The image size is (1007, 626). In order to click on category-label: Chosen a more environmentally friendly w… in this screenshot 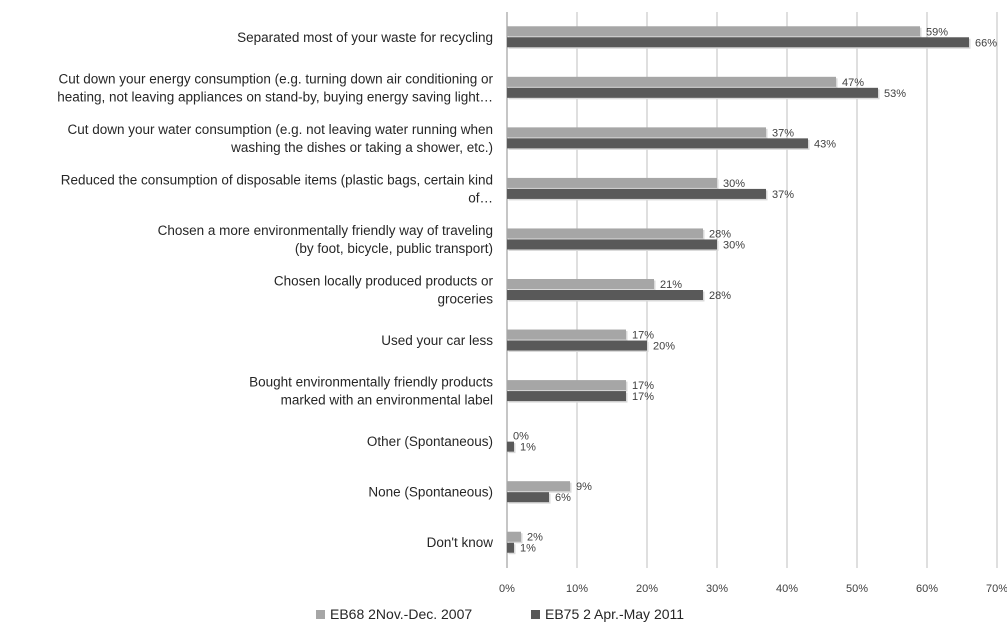, I will do `click(325, 230)`.